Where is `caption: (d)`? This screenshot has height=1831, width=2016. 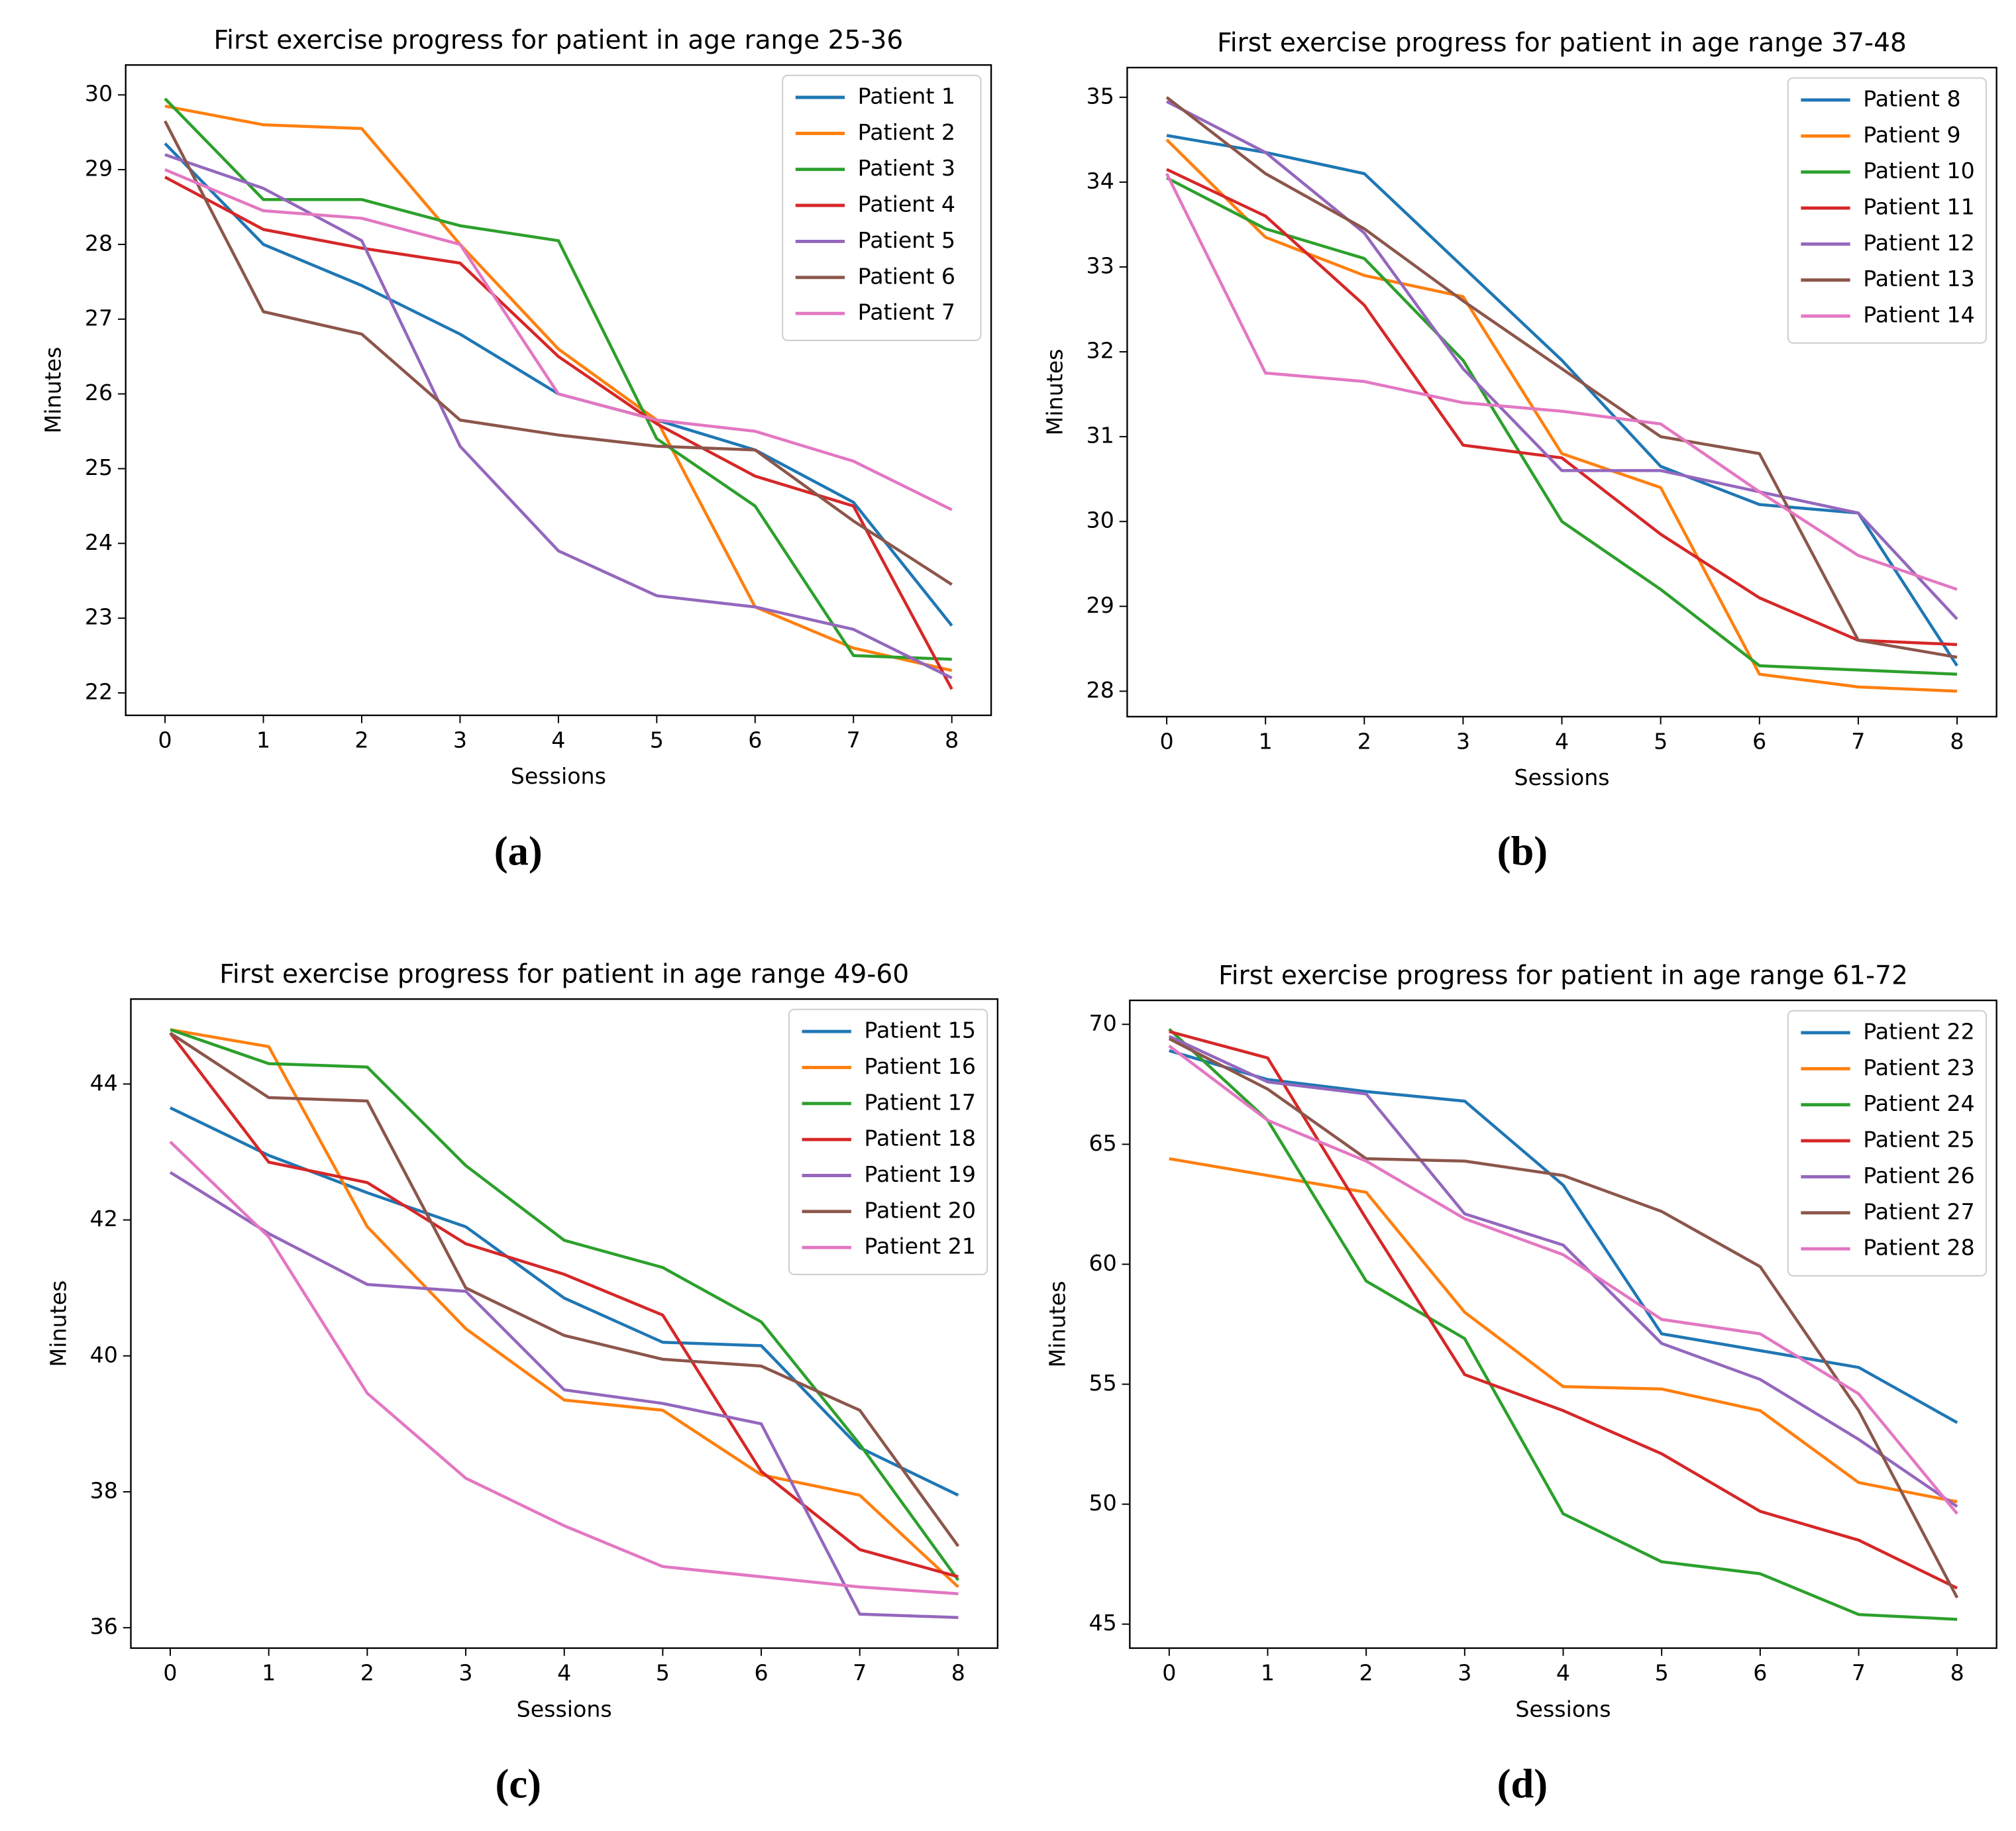
caption: (d) is located at coordinates (1523, 1783).